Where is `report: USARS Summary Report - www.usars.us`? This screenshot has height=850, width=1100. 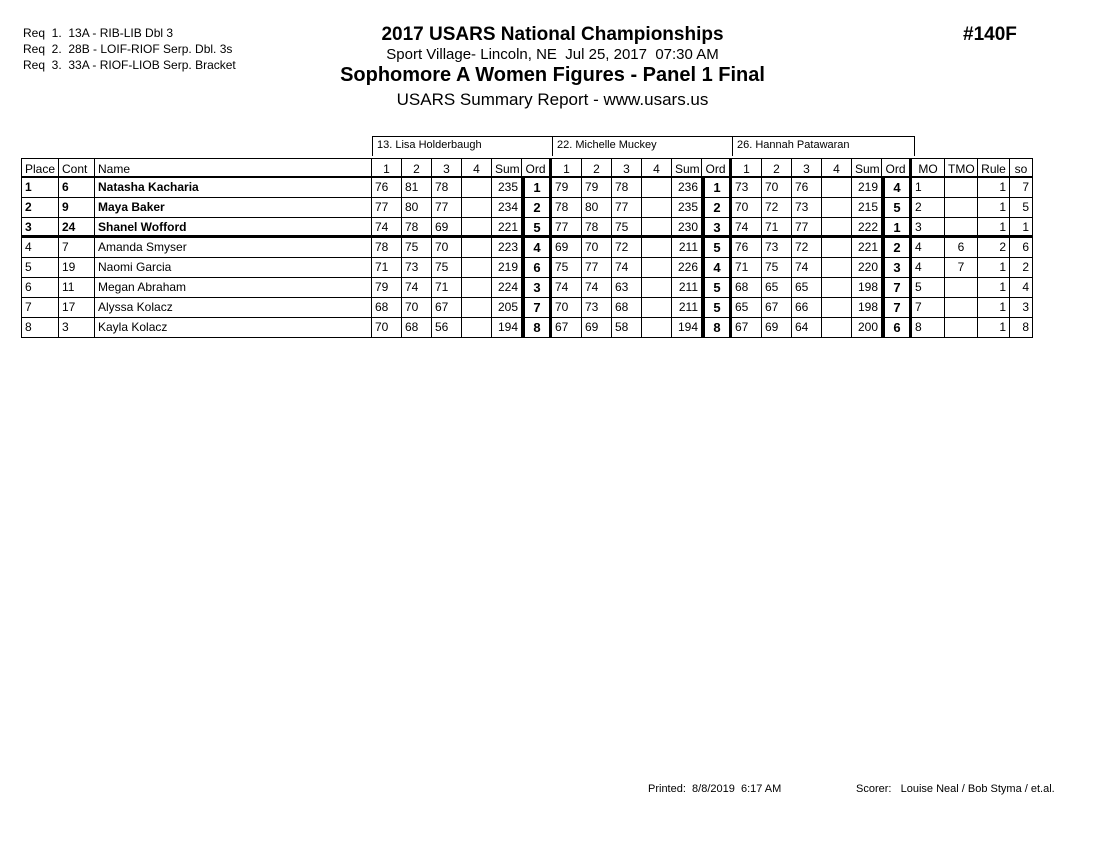
report: USARS Summary Report - www.usars.us is located at coordinates (552, 99).